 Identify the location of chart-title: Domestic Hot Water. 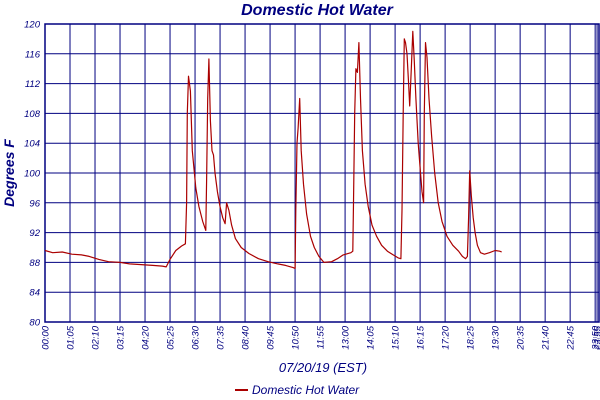
(317, 10).